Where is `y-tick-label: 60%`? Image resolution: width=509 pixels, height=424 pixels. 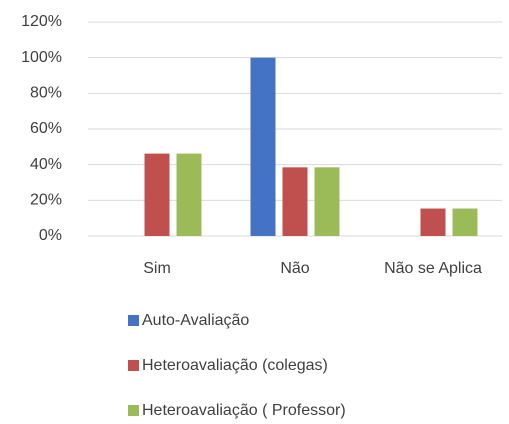 y-tick-label: 60% is located at coordinates (46, 128).